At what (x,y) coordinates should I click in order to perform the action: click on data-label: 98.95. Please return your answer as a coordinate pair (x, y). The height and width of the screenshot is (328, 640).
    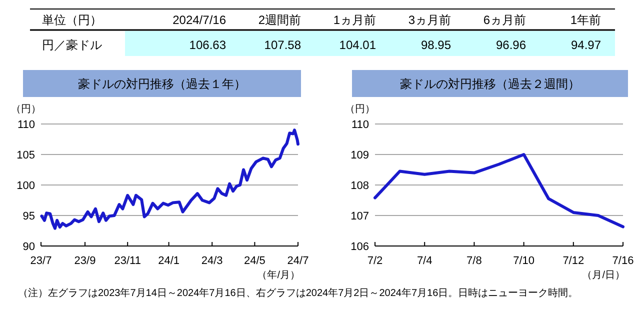
    Looking at the image, I should click on (436, 45).